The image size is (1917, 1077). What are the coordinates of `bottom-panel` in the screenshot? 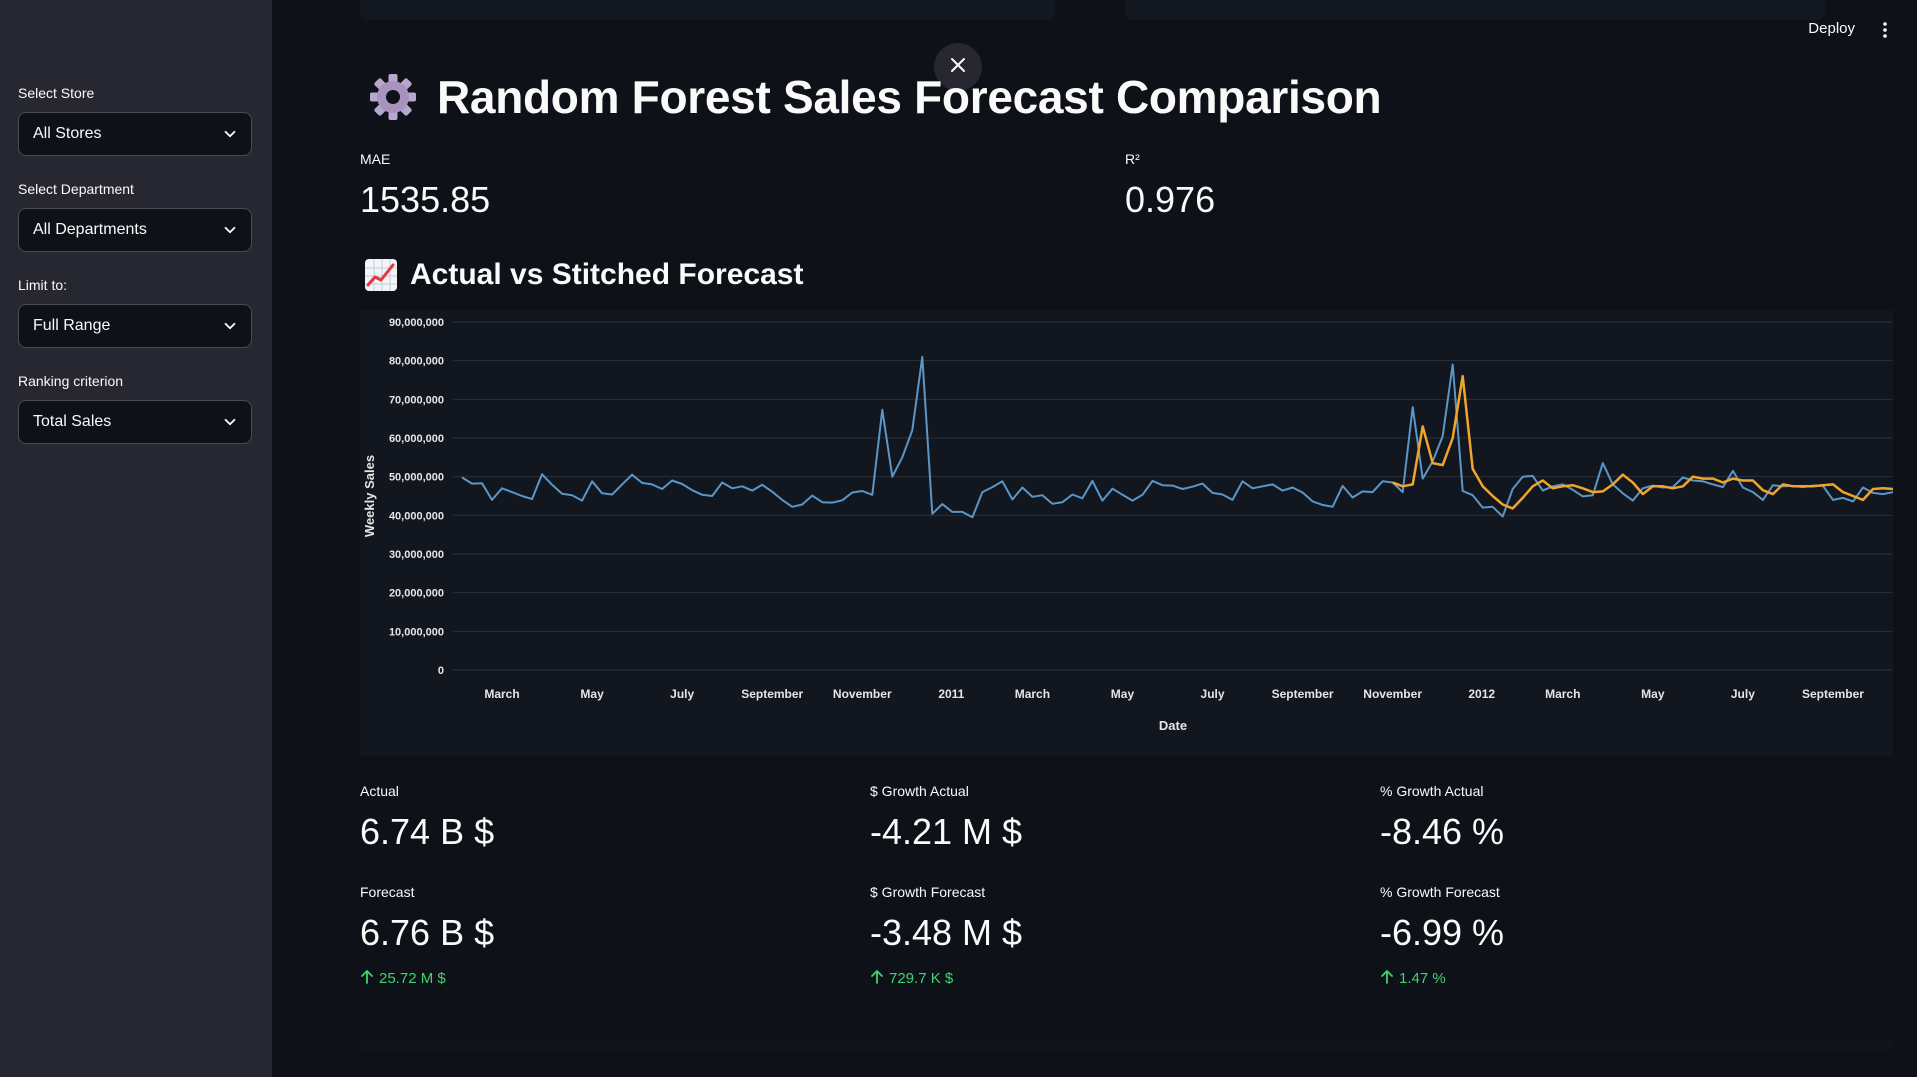 It's located at (1126, 1045).